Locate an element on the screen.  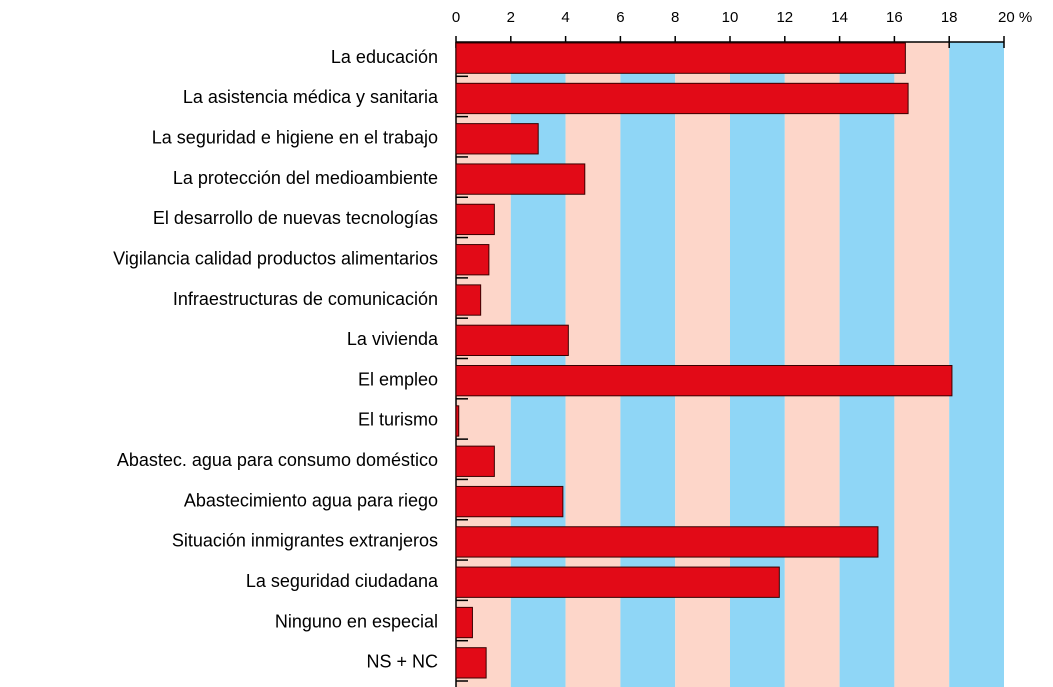
x-tick-label: 10 is located at coordinates (730, 17).